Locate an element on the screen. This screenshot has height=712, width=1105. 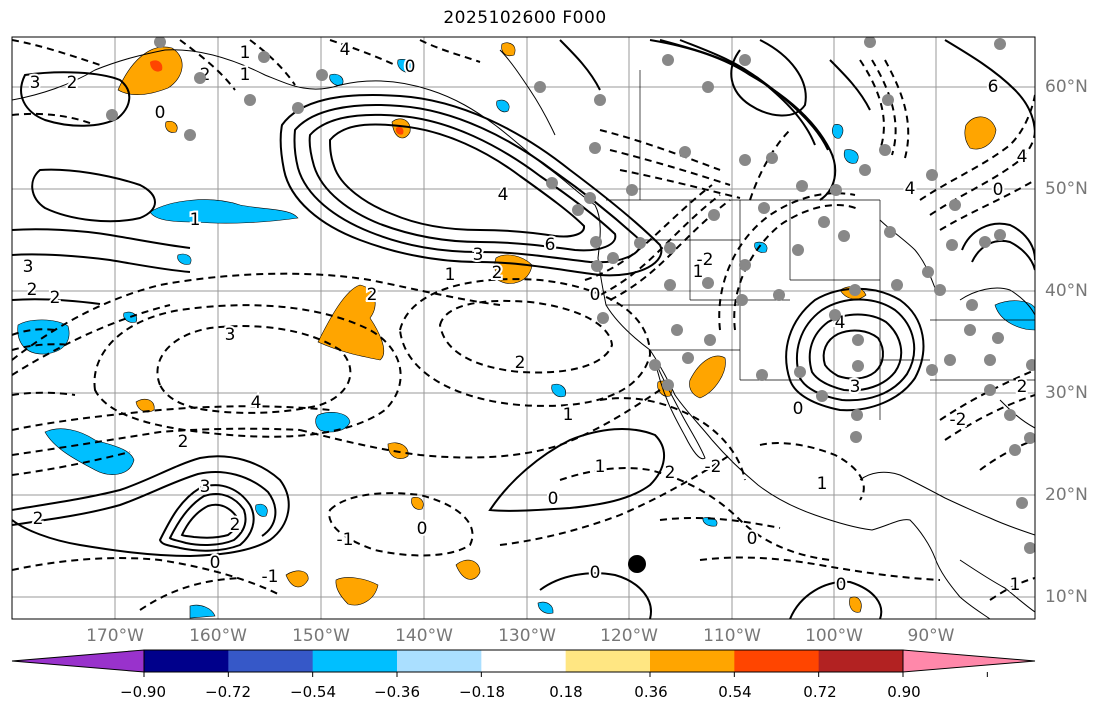
colorbar-tick-label: −0.72 is located at coordinates (228, 692).